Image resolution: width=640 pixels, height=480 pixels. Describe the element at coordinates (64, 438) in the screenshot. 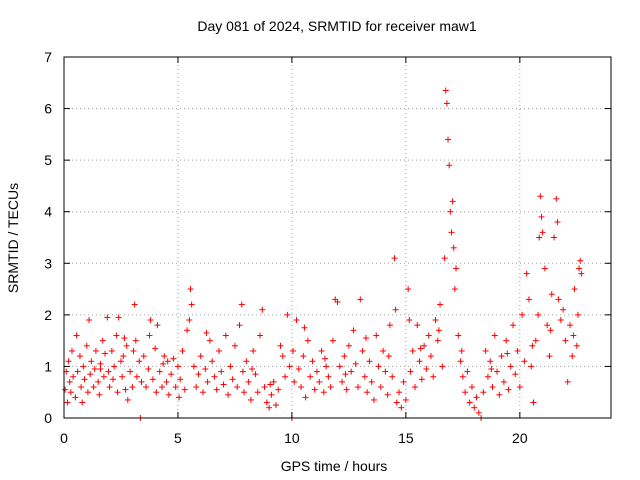

I see `x-tick-label: 0` at that location.